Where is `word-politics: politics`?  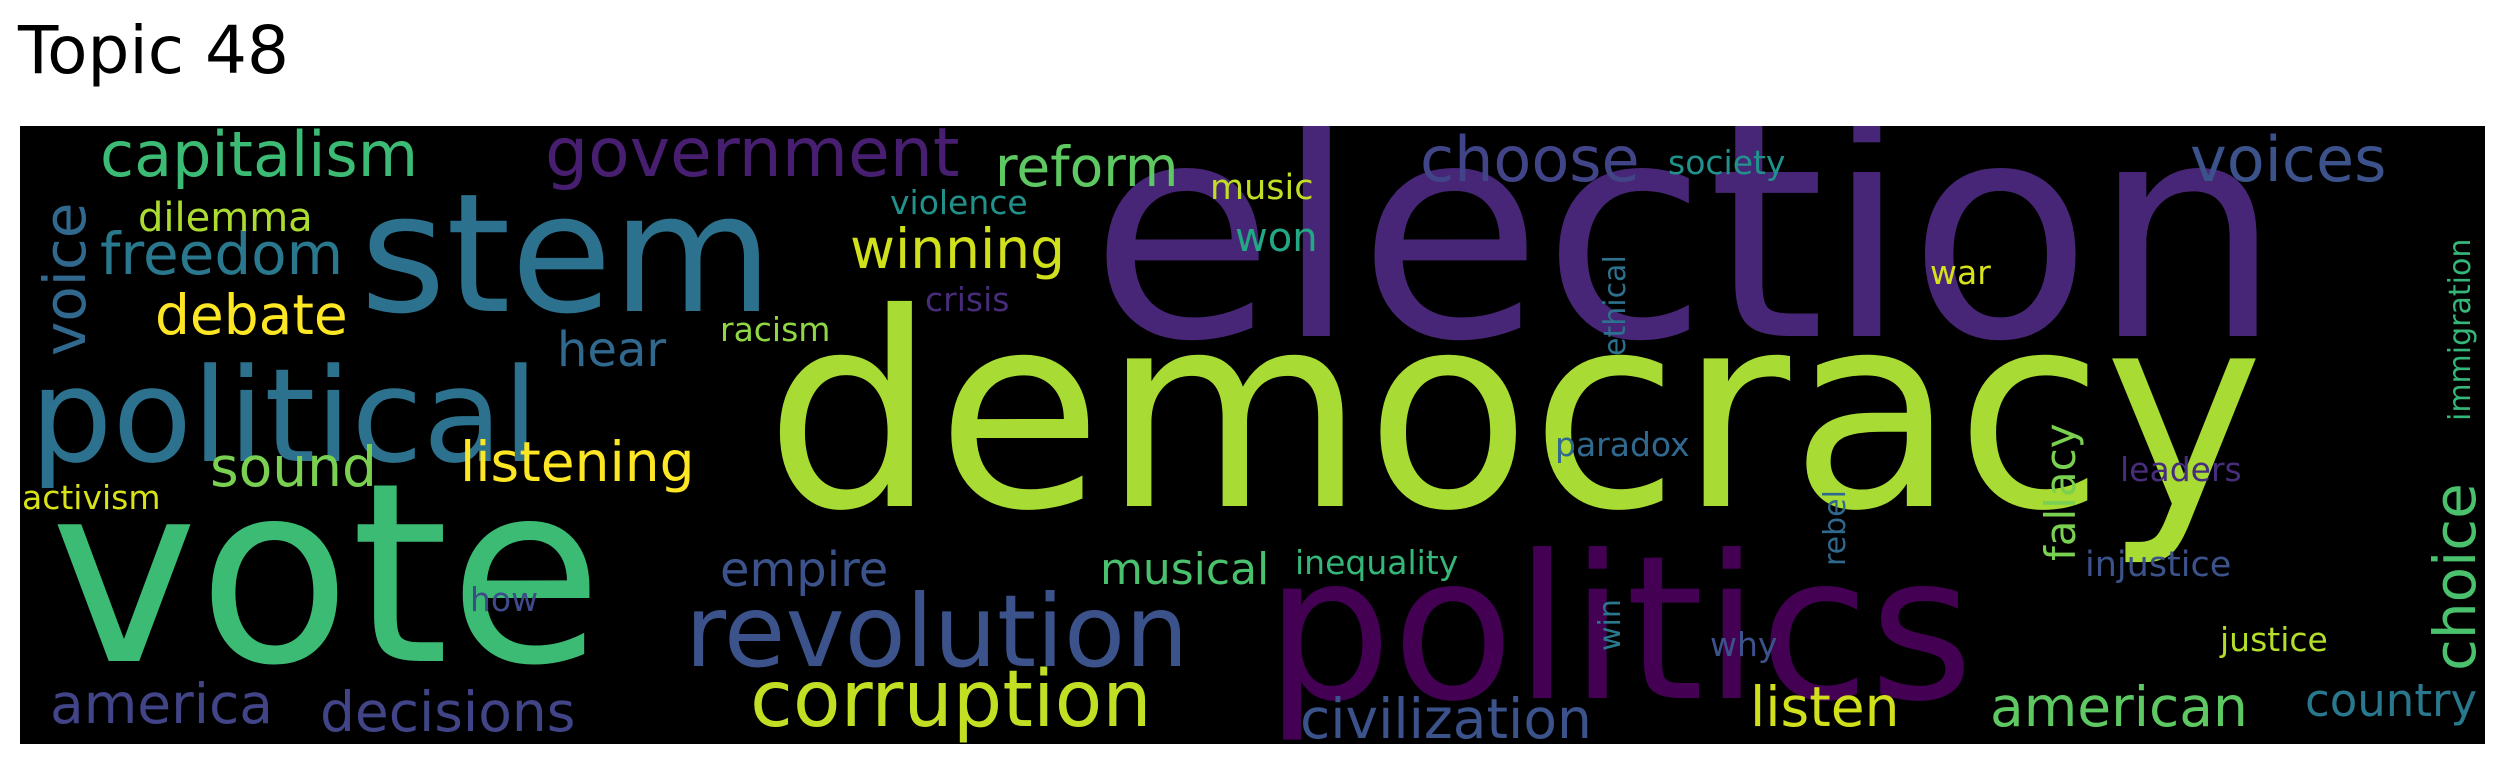
word-politics: politics is located at coordinates (1619, 628).